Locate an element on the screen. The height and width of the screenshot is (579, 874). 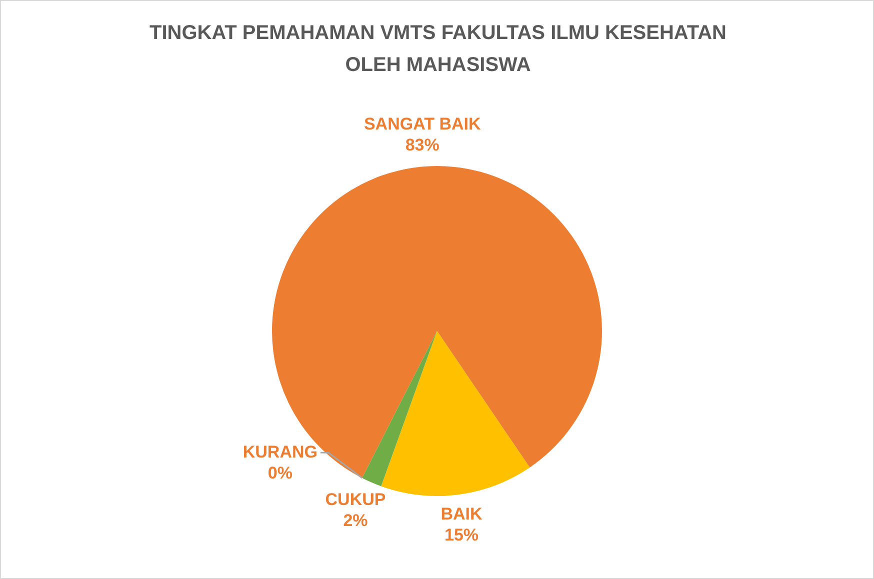
data-label: 2% is located at coordinates (355, 520).